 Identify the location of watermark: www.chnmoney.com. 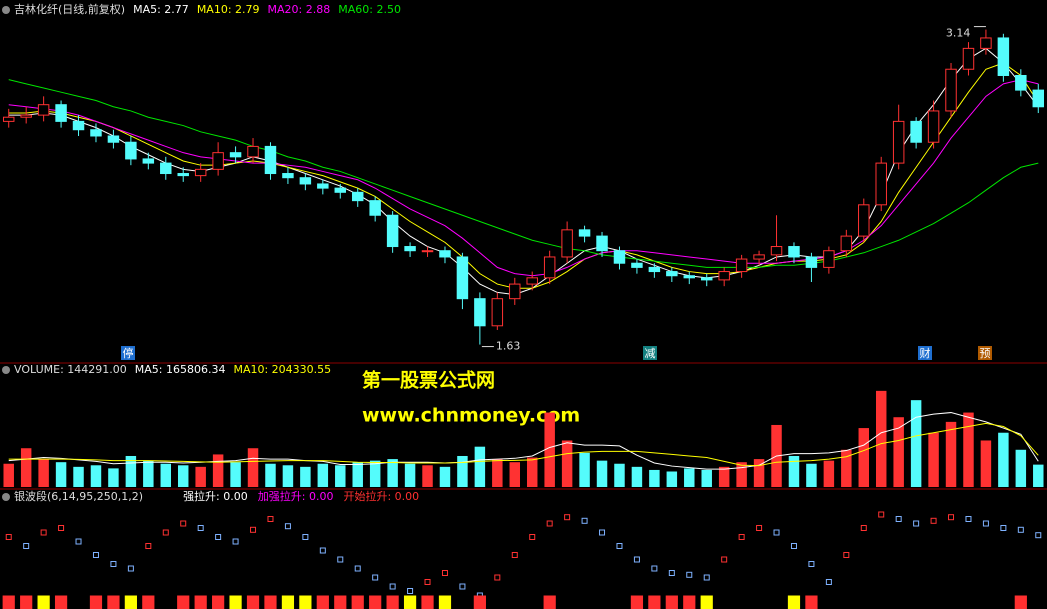
(471, 416).